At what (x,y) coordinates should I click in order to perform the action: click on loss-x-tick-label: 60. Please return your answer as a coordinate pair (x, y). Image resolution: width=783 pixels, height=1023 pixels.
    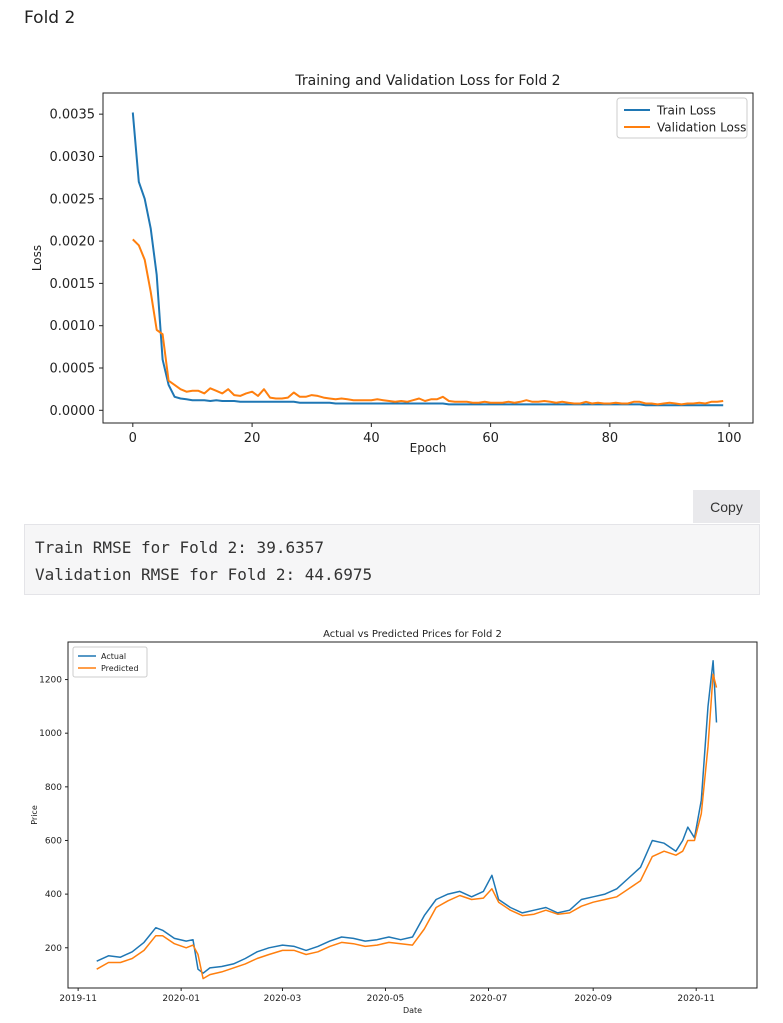
    Looking at the image, I should click on (490, 438).